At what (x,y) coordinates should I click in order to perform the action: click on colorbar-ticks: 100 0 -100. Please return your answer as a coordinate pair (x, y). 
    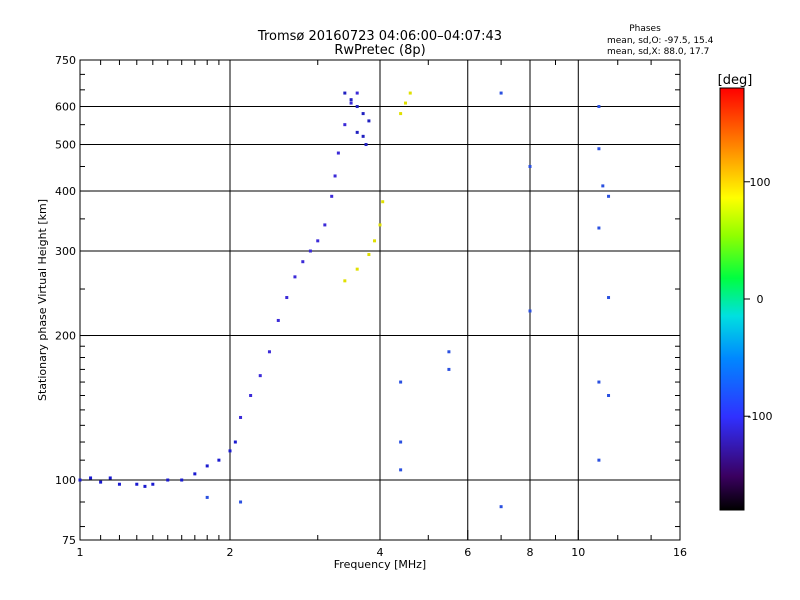
    Looking at the image, I should click on (758, 299).